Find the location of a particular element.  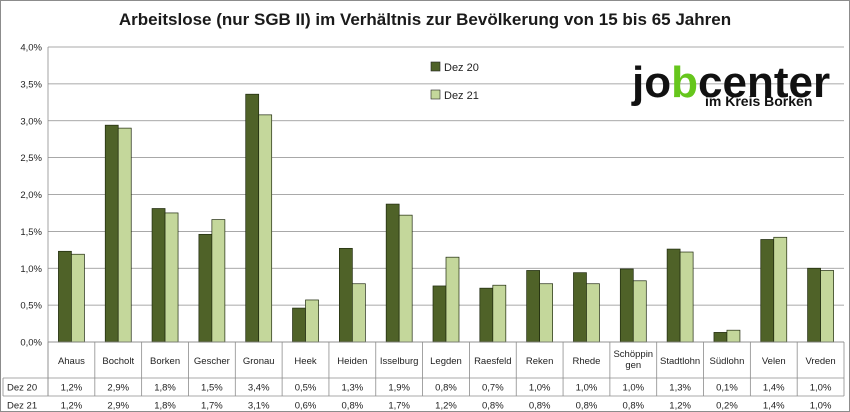

legend-label-dez-21: Dez 21 is located at coordinates (461, 96).